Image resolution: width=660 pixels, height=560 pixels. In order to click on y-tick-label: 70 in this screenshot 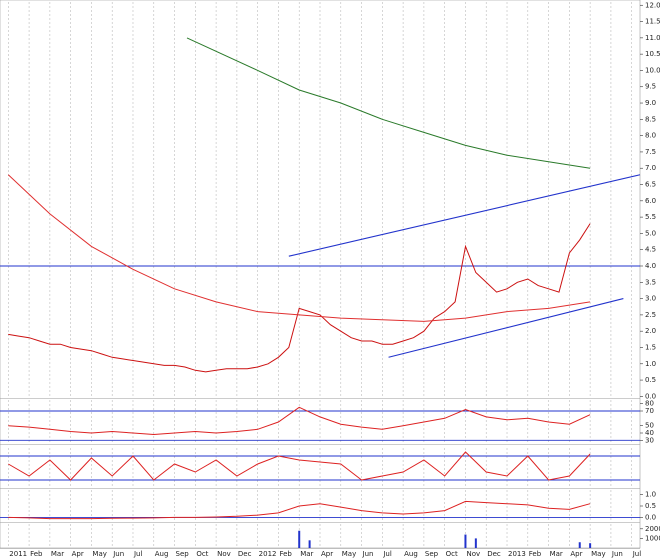, I will do `click(649, 411)`.